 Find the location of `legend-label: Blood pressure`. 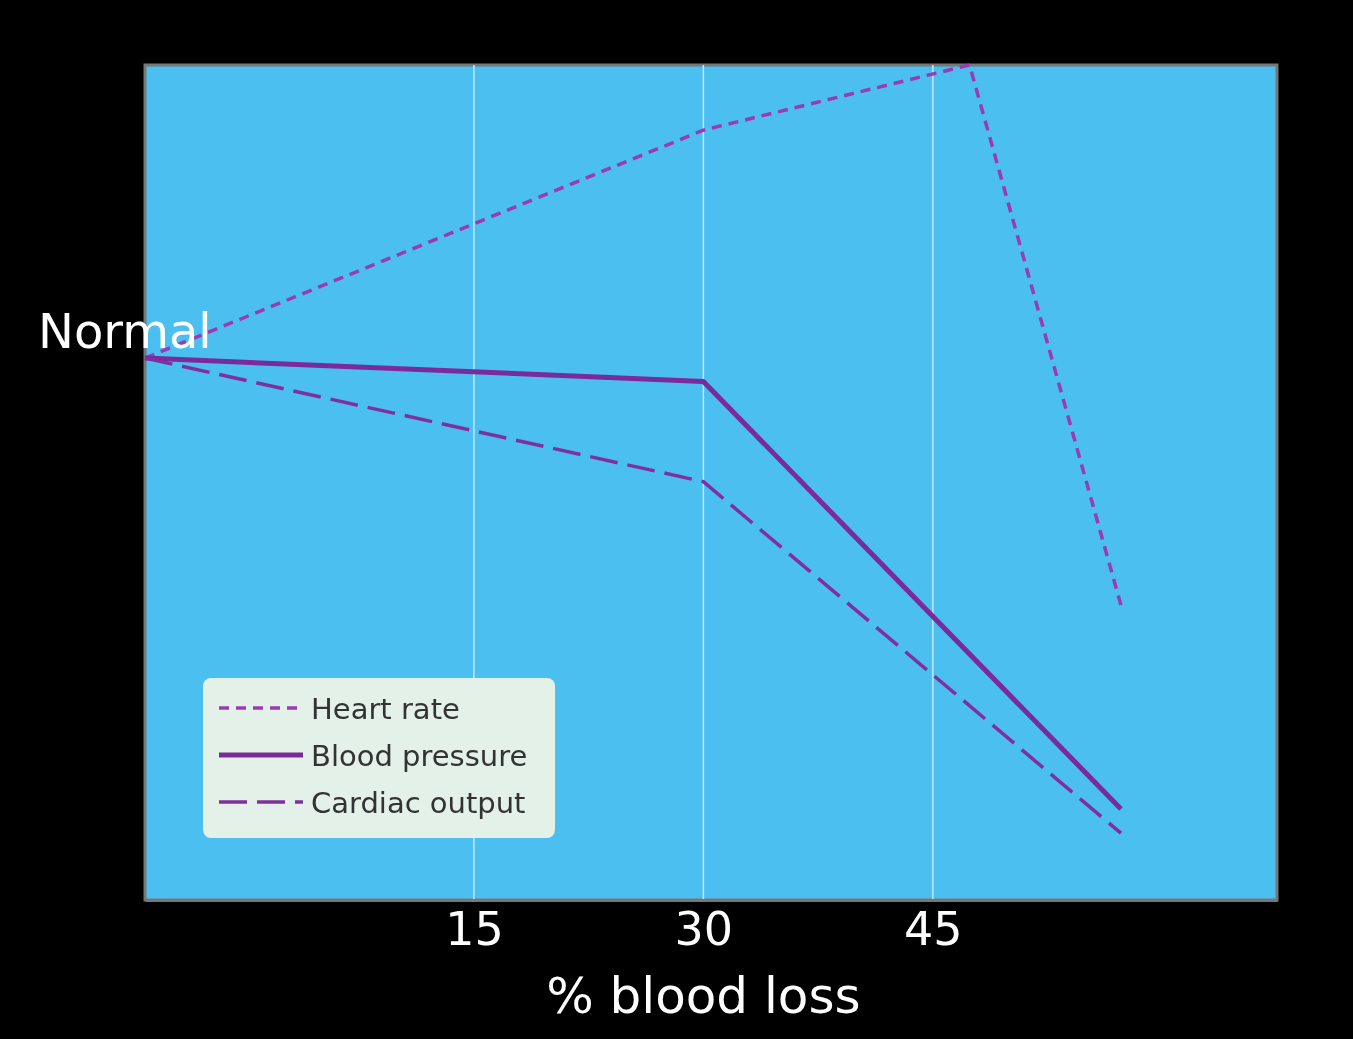

legend-label: Blood pressure is located at coordinates (419, 756).